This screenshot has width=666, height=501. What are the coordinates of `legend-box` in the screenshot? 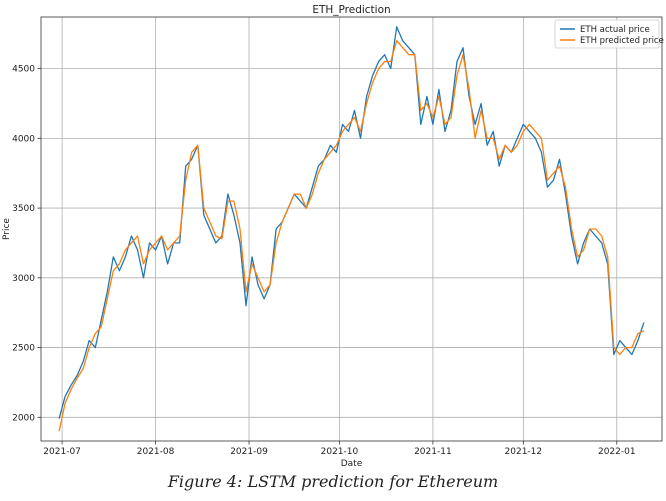 It's located at (607, 34).